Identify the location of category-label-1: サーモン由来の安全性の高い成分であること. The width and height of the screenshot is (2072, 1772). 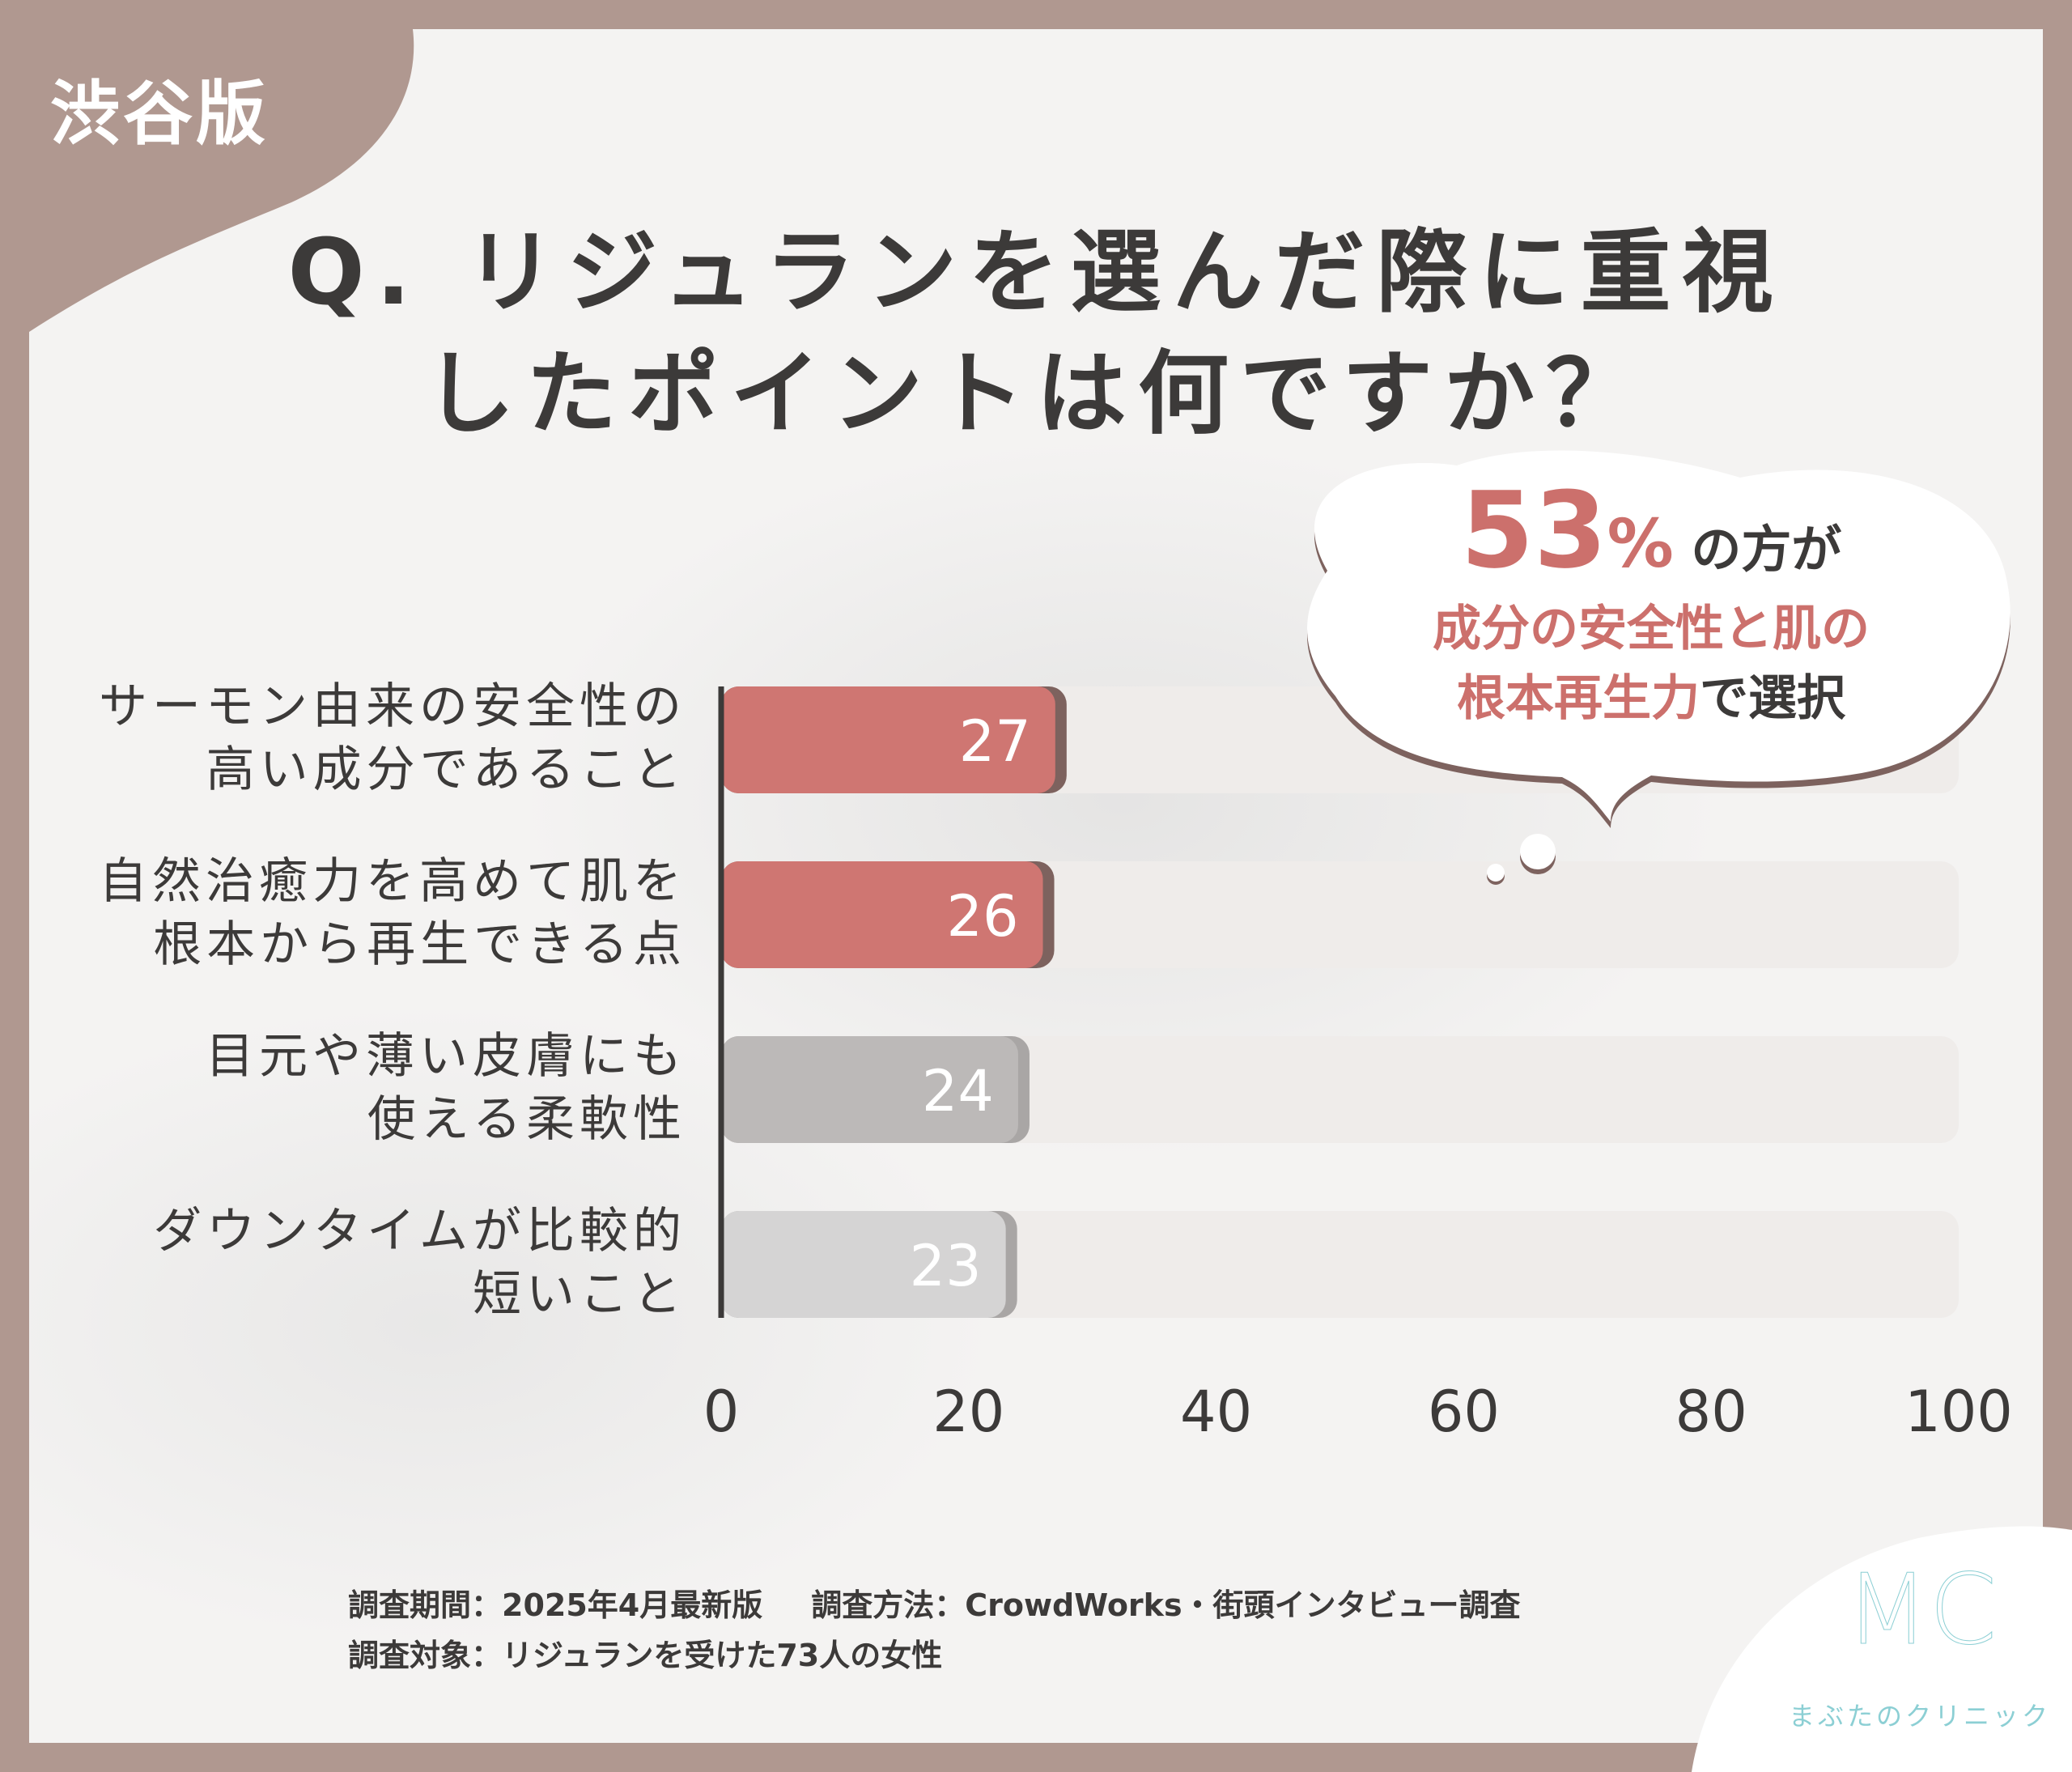
(354, 738).